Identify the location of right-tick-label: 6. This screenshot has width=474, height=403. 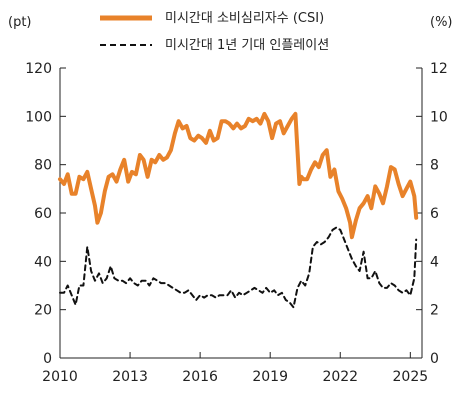
(434, 214).